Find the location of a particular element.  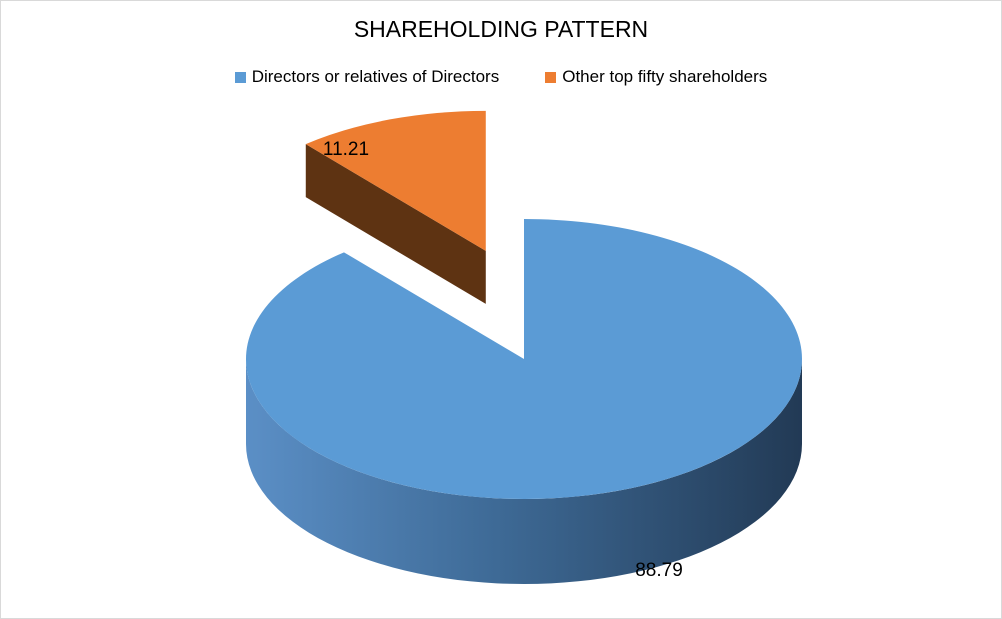

slice-other-shareholders is located at coordinates (395, 180).